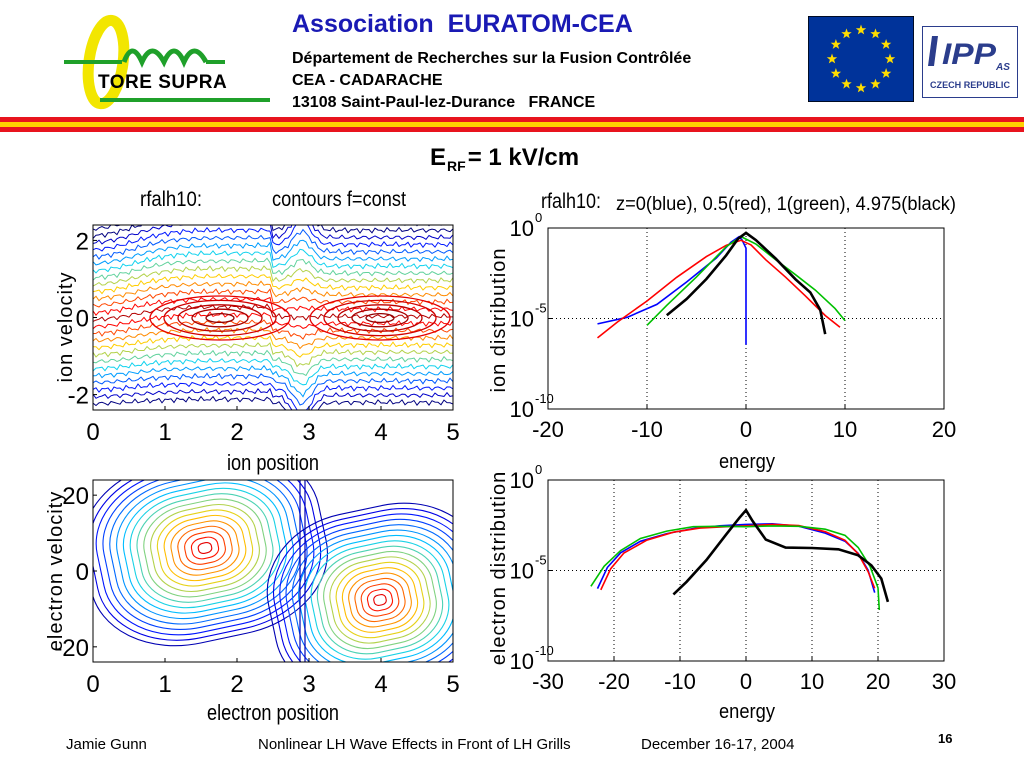  What do you see at coordinates (171, 199) in the screenshot?
I see `ion-contour-title: rfalh10:` at bounding box center [171, 199].